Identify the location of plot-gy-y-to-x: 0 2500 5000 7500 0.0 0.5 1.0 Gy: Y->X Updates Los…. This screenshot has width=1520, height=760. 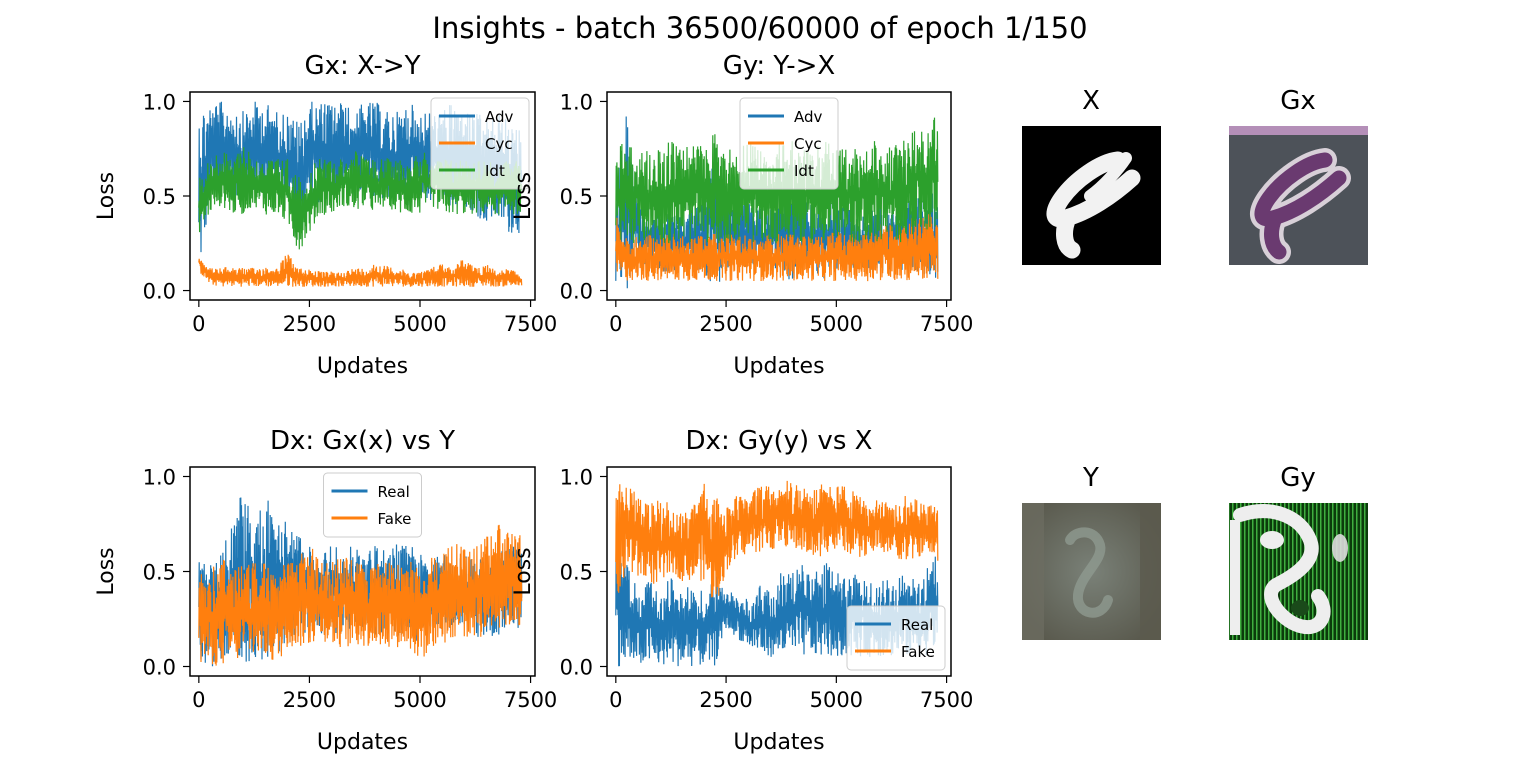
(742, 215).